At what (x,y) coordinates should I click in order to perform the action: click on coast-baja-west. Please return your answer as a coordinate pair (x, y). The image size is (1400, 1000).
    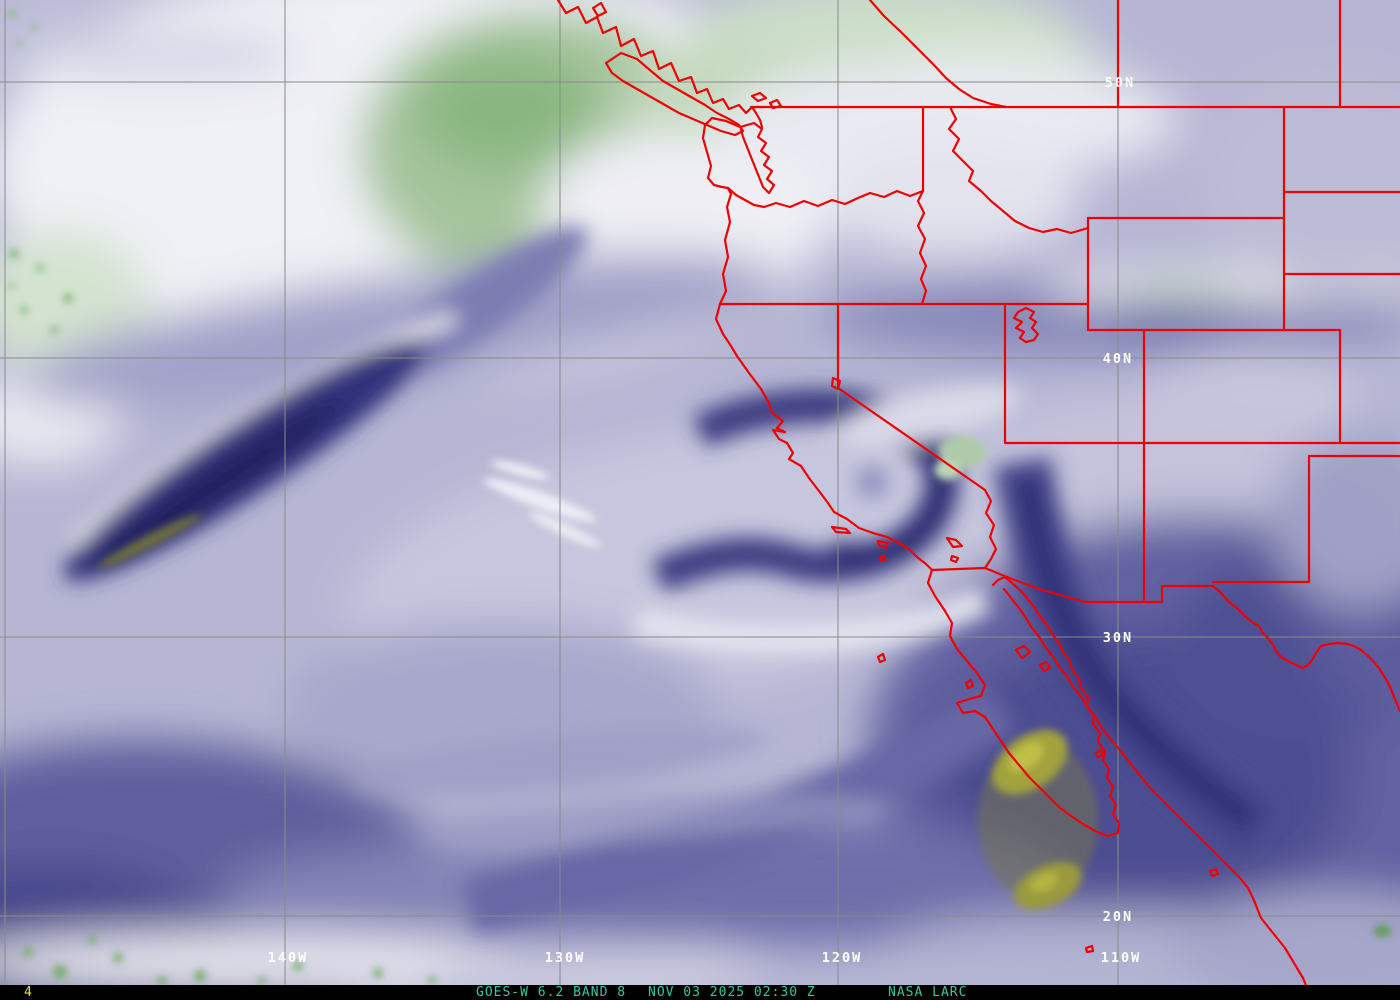
    Looking at the image, I should click on (1023, 703).